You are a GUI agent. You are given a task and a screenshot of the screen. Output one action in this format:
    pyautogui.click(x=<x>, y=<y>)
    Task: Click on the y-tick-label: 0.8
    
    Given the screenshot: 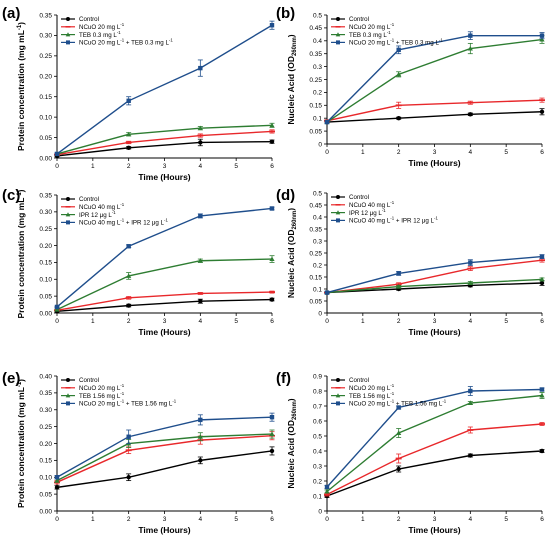 What is the action you would take?
    pyautogui.click(x=317, y=391)
    